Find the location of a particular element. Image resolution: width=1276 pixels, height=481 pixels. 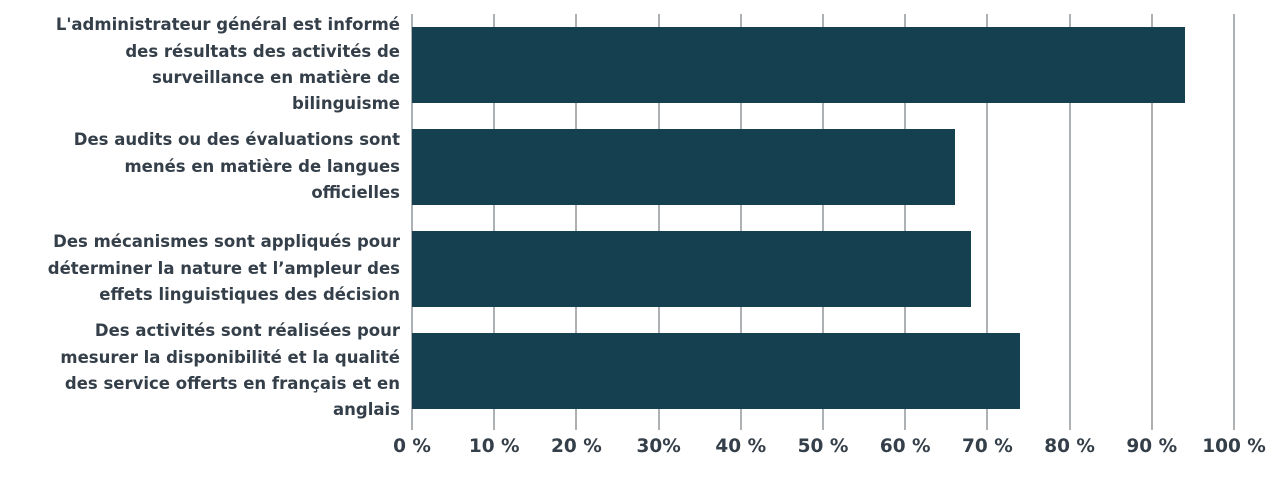

x-axis-tick-label: 30% is located at coordinates (658, 446).